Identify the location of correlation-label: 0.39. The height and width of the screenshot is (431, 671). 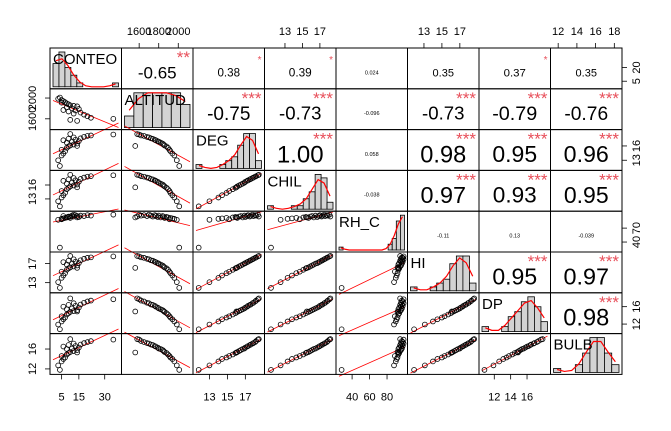
(300, 73).